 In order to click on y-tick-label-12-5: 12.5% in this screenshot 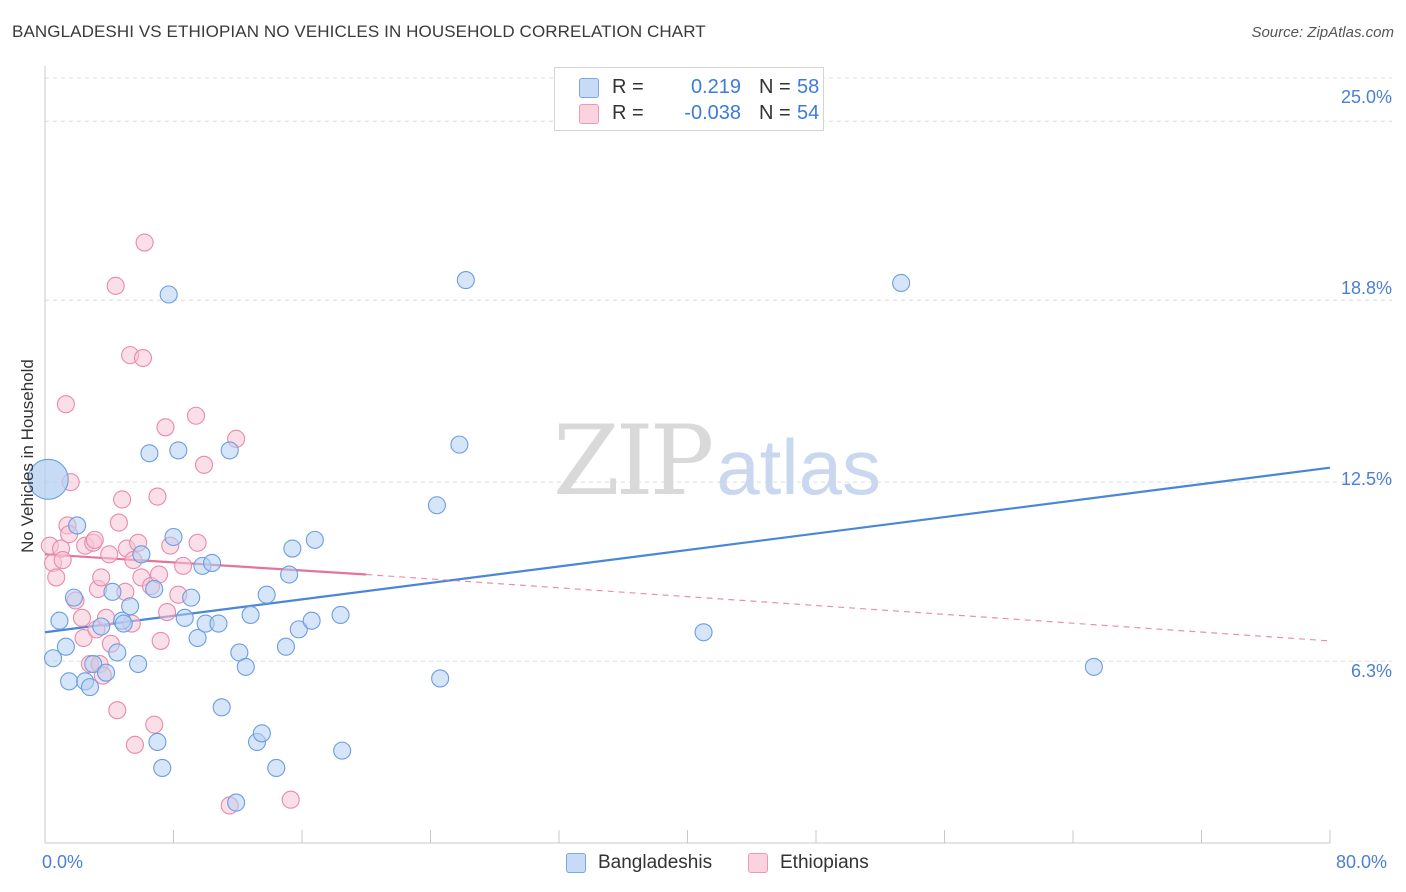, I will do `click(1366, 479)`.